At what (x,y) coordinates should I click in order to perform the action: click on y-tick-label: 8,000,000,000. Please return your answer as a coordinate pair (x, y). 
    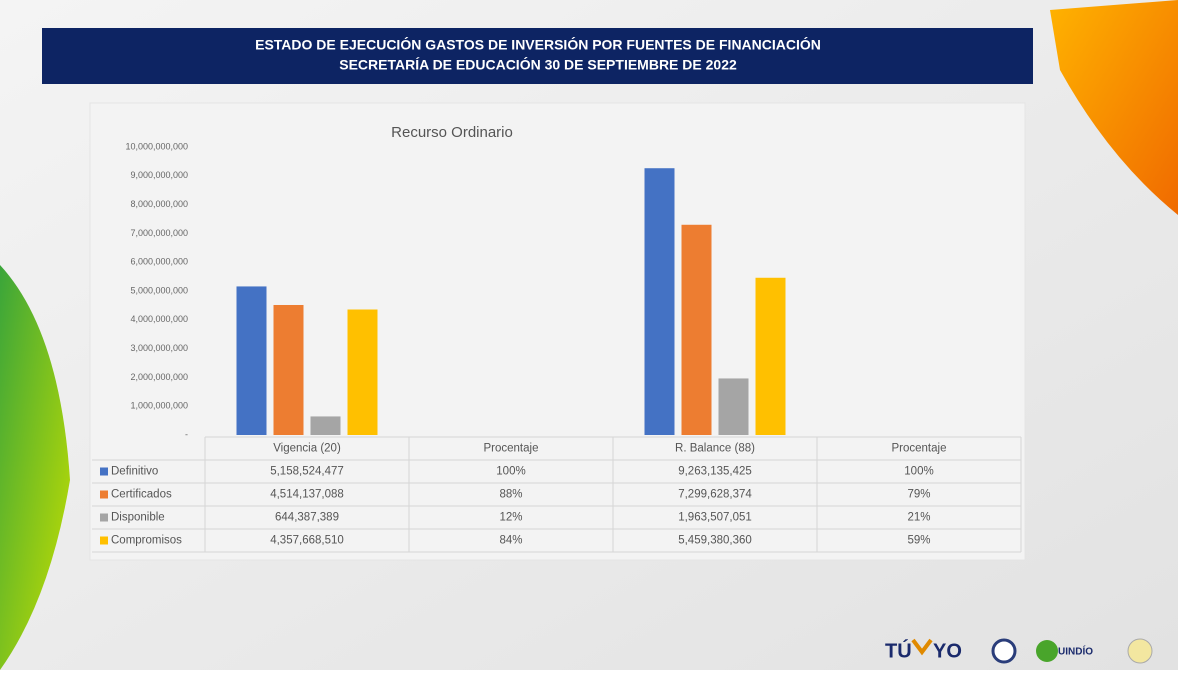
    Looking at the image, I should click on (159, 204).